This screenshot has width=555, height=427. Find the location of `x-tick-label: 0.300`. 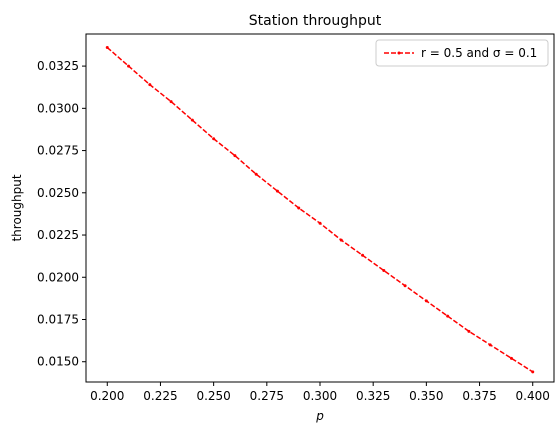

x-tick-label: 0.300 is located at coordinates (320, 396).